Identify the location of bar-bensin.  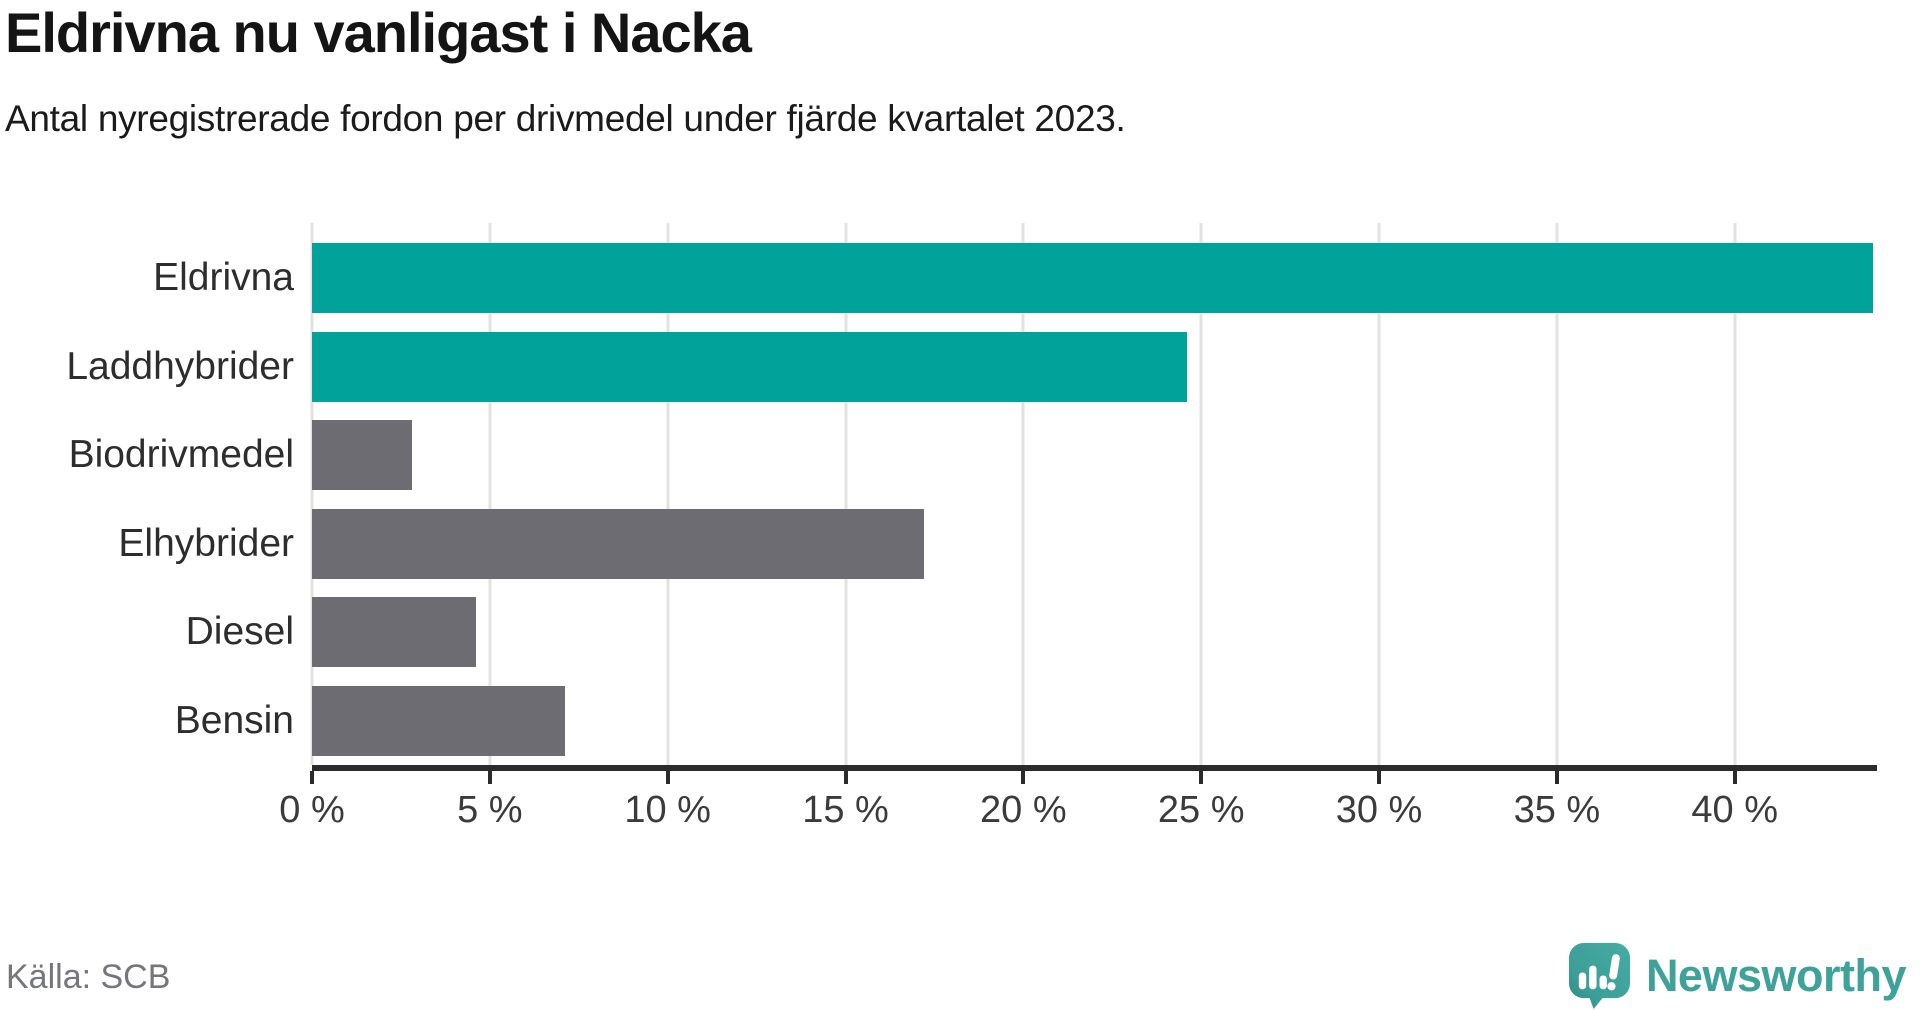
(438, 720).